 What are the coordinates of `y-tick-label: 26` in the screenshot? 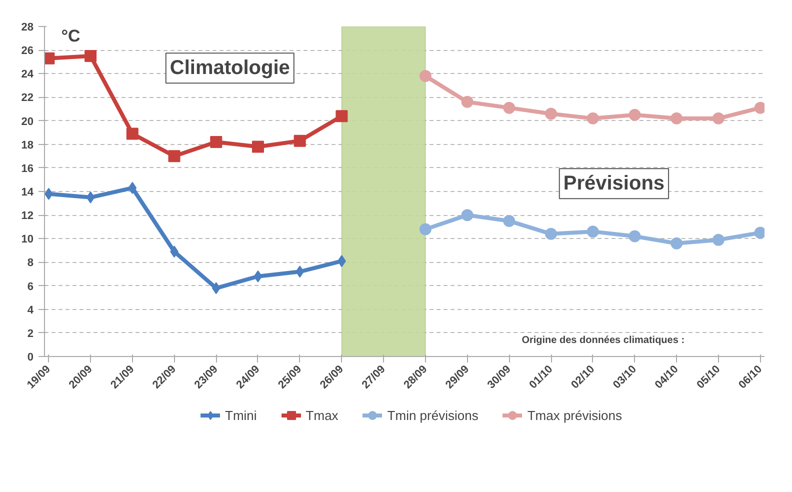 It's located at (27, 51).